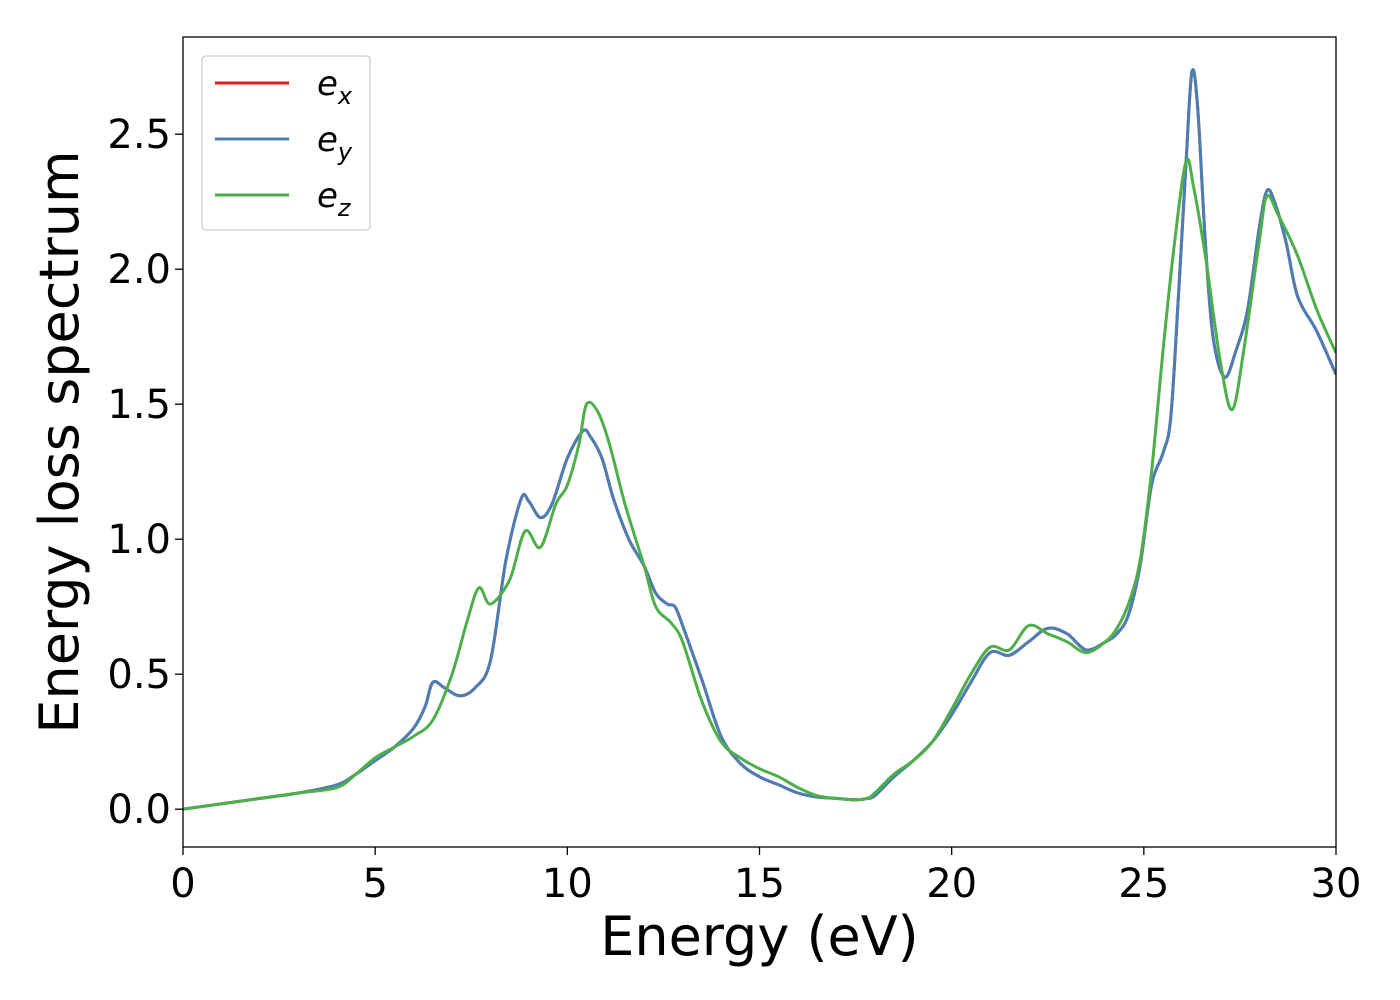 This screenshot has width=1400, height=1000. Describe the element at coordinates (759, 936) in the screenshot. I see `x-axis-label: Energy (eV)` at that location.